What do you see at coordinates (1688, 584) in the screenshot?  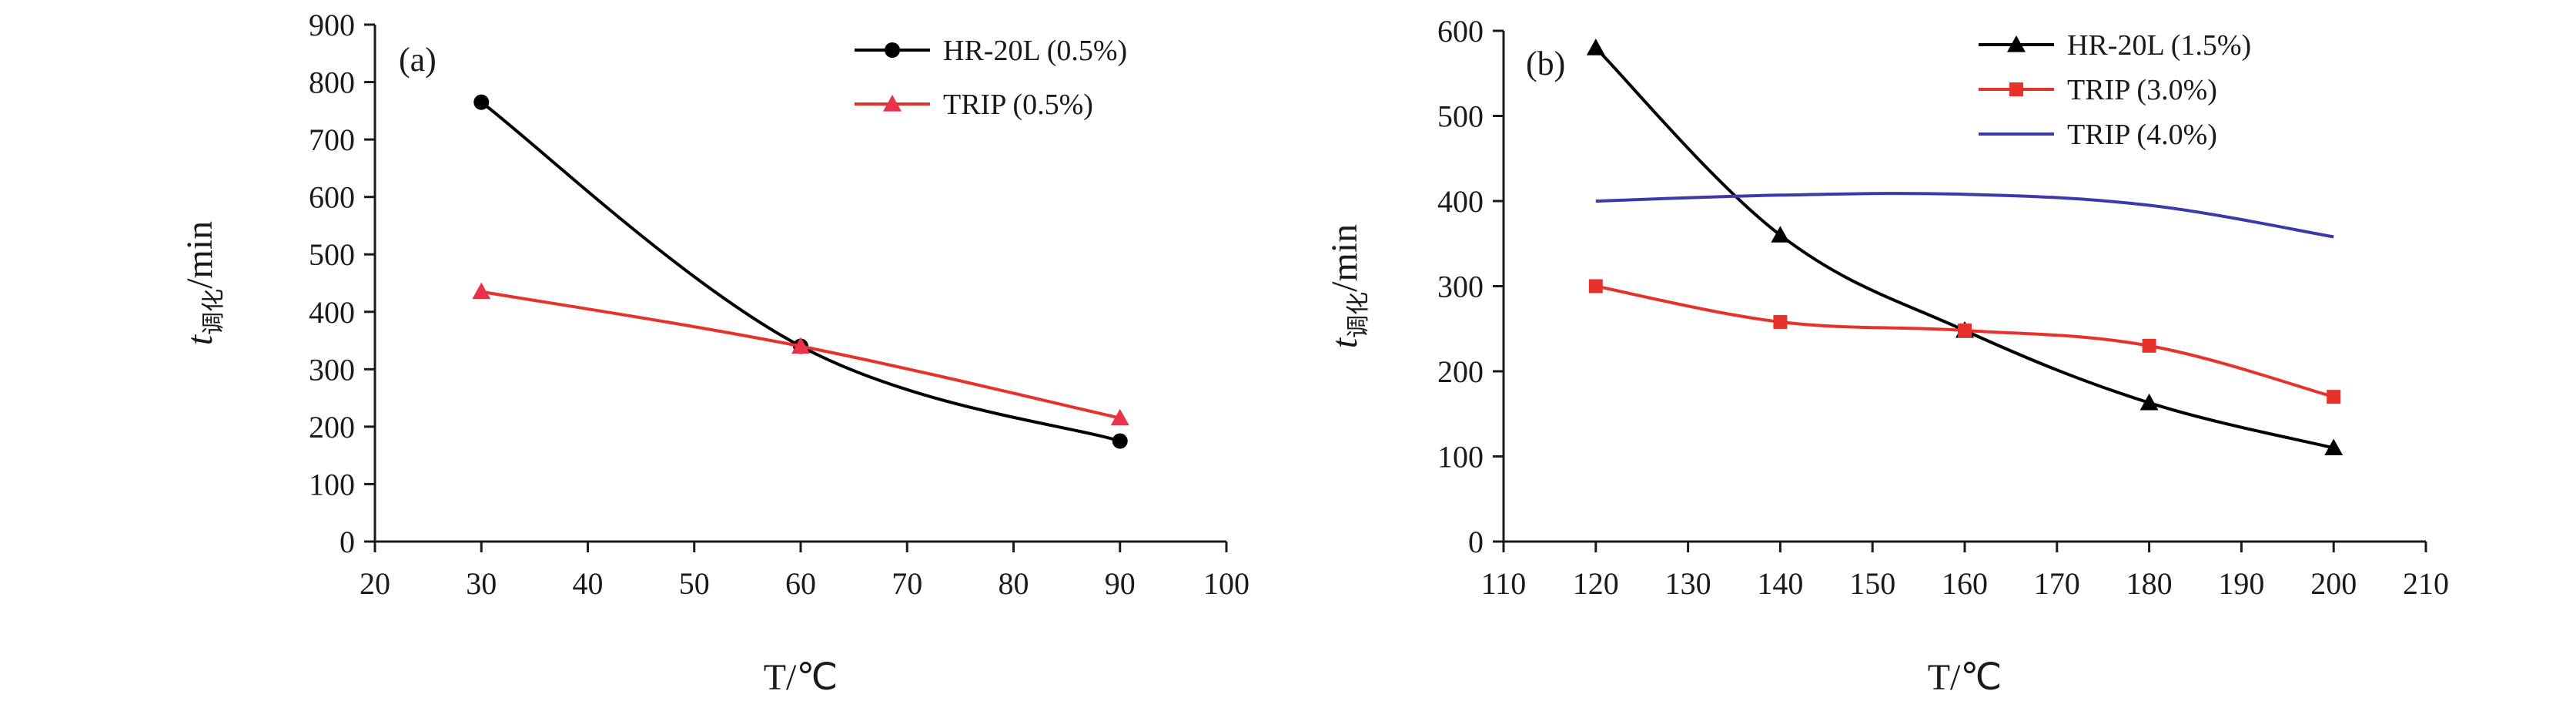 I see `x-tick-label: 130` at bounding box center [1688, 584].